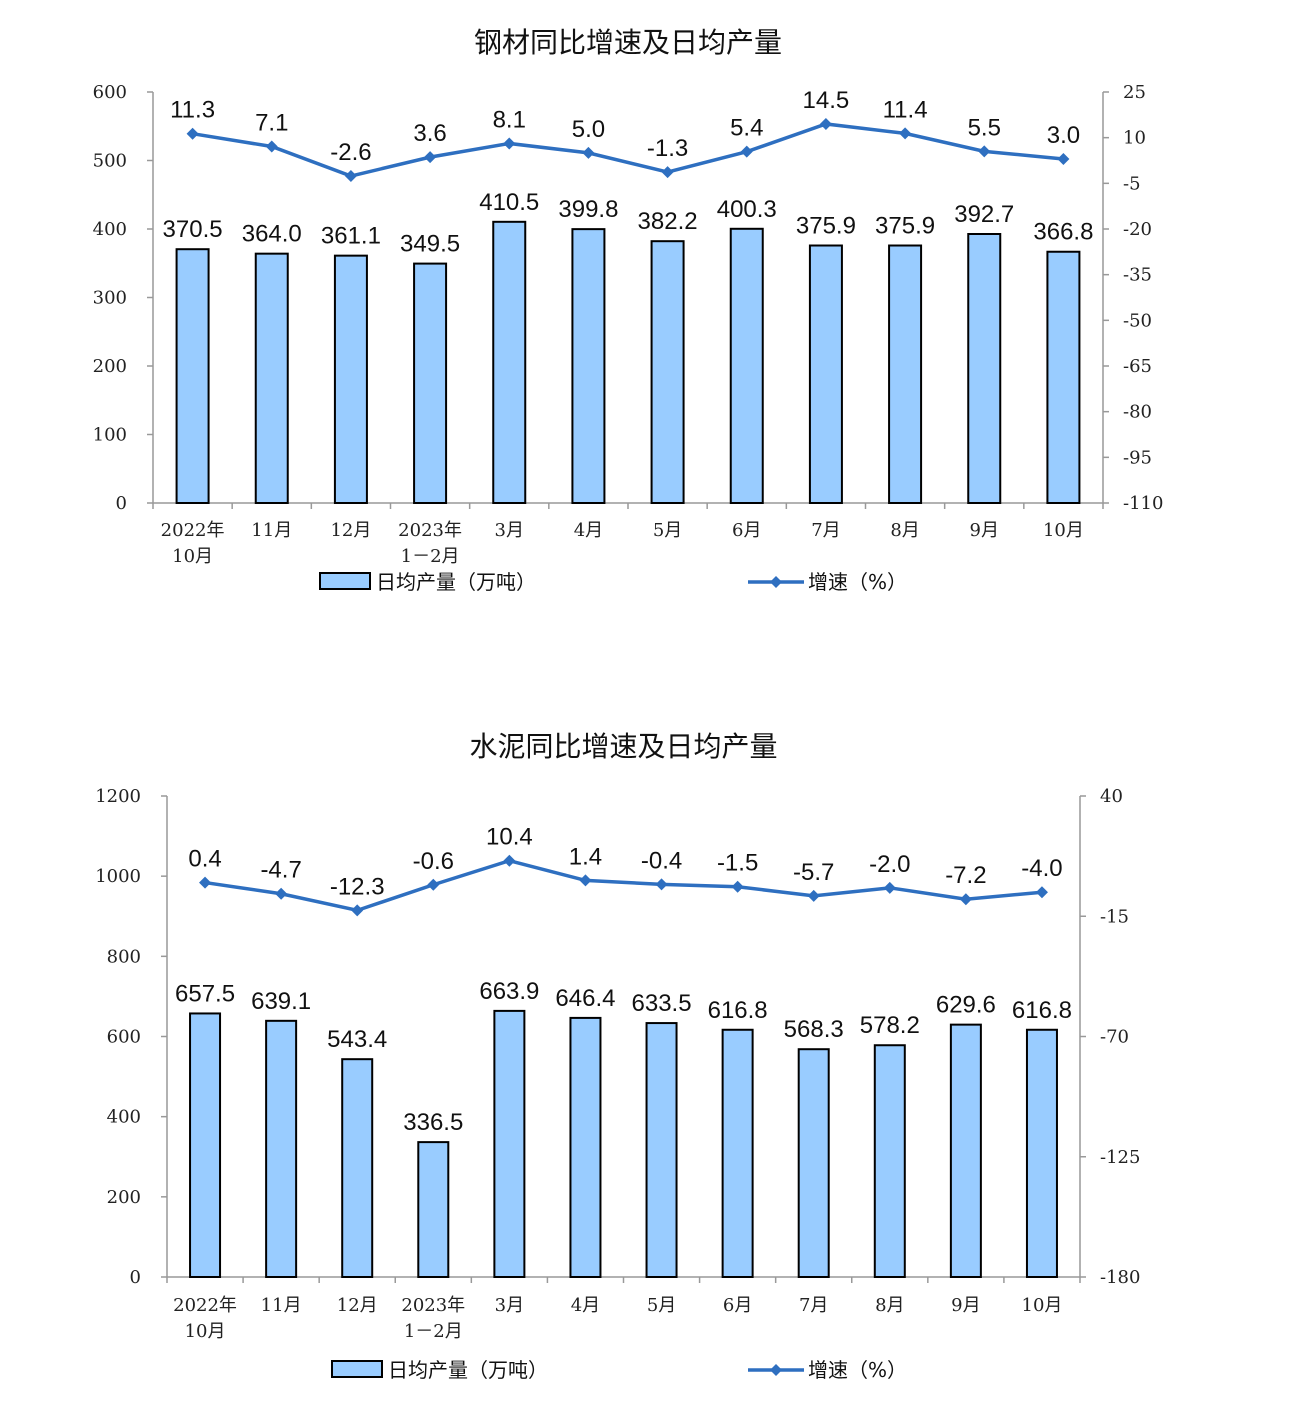 This screenshot has width=1295, height=1401. What do you see at coordinates (984, 127) in the screenshot?
I see `steel-growth-label: 5.5` at bounding box center [984, 127].